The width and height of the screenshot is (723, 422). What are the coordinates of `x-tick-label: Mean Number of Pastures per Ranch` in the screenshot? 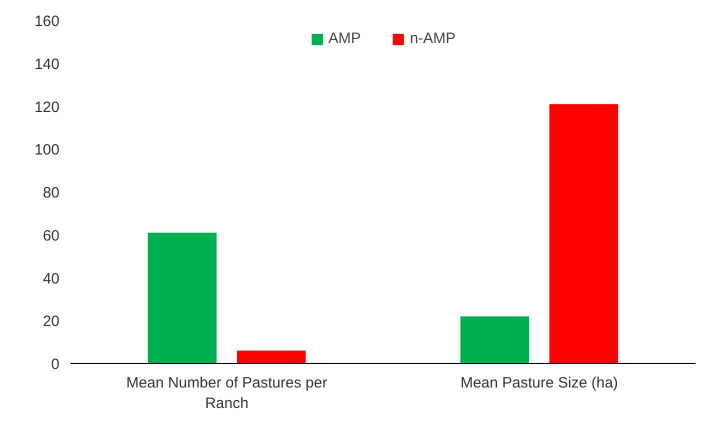 It's located at (227, 393).